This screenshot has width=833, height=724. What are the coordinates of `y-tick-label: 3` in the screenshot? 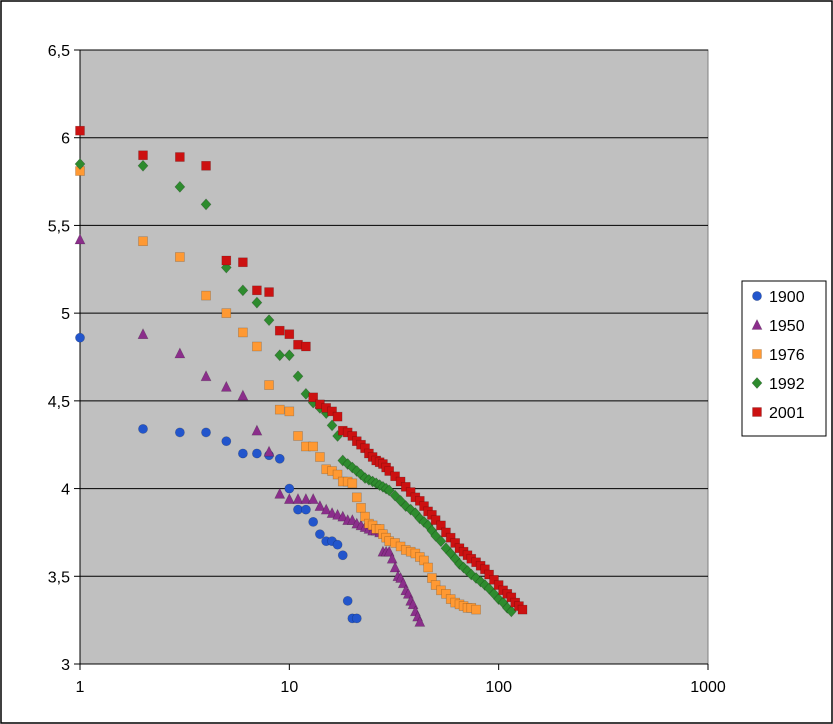 It's located at (65, 665).